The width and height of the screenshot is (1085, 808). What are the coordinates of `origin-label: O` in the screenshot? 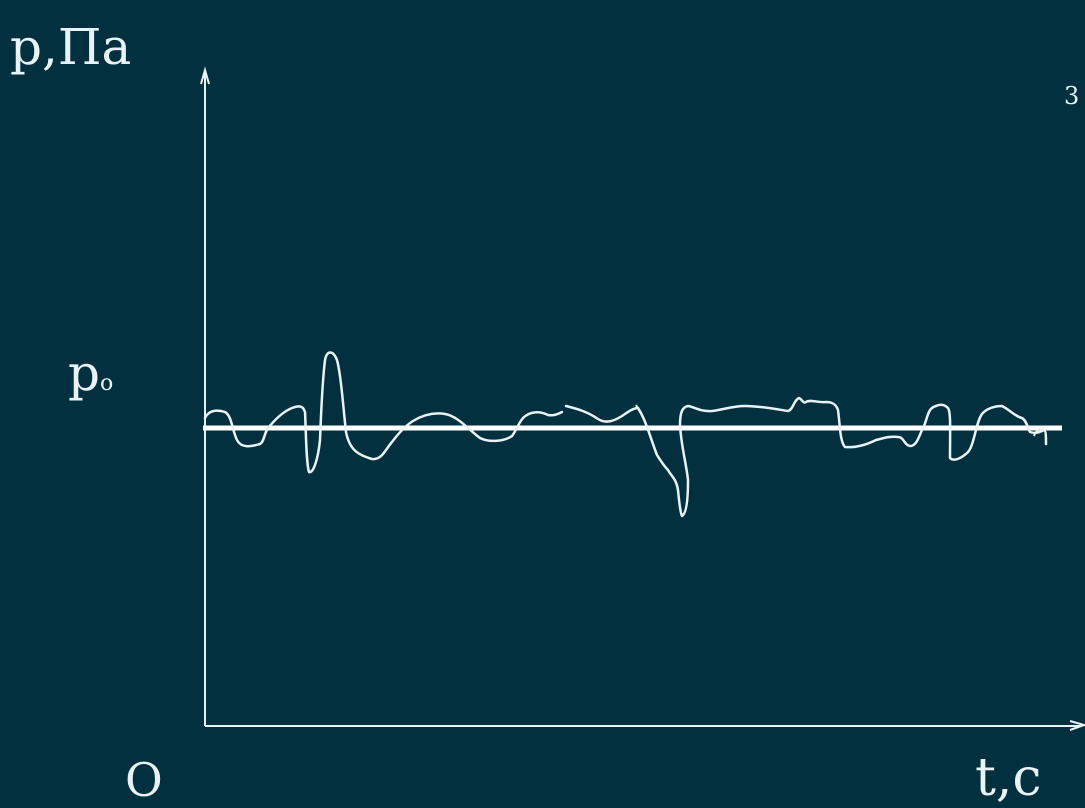 It's located at (144, 780).